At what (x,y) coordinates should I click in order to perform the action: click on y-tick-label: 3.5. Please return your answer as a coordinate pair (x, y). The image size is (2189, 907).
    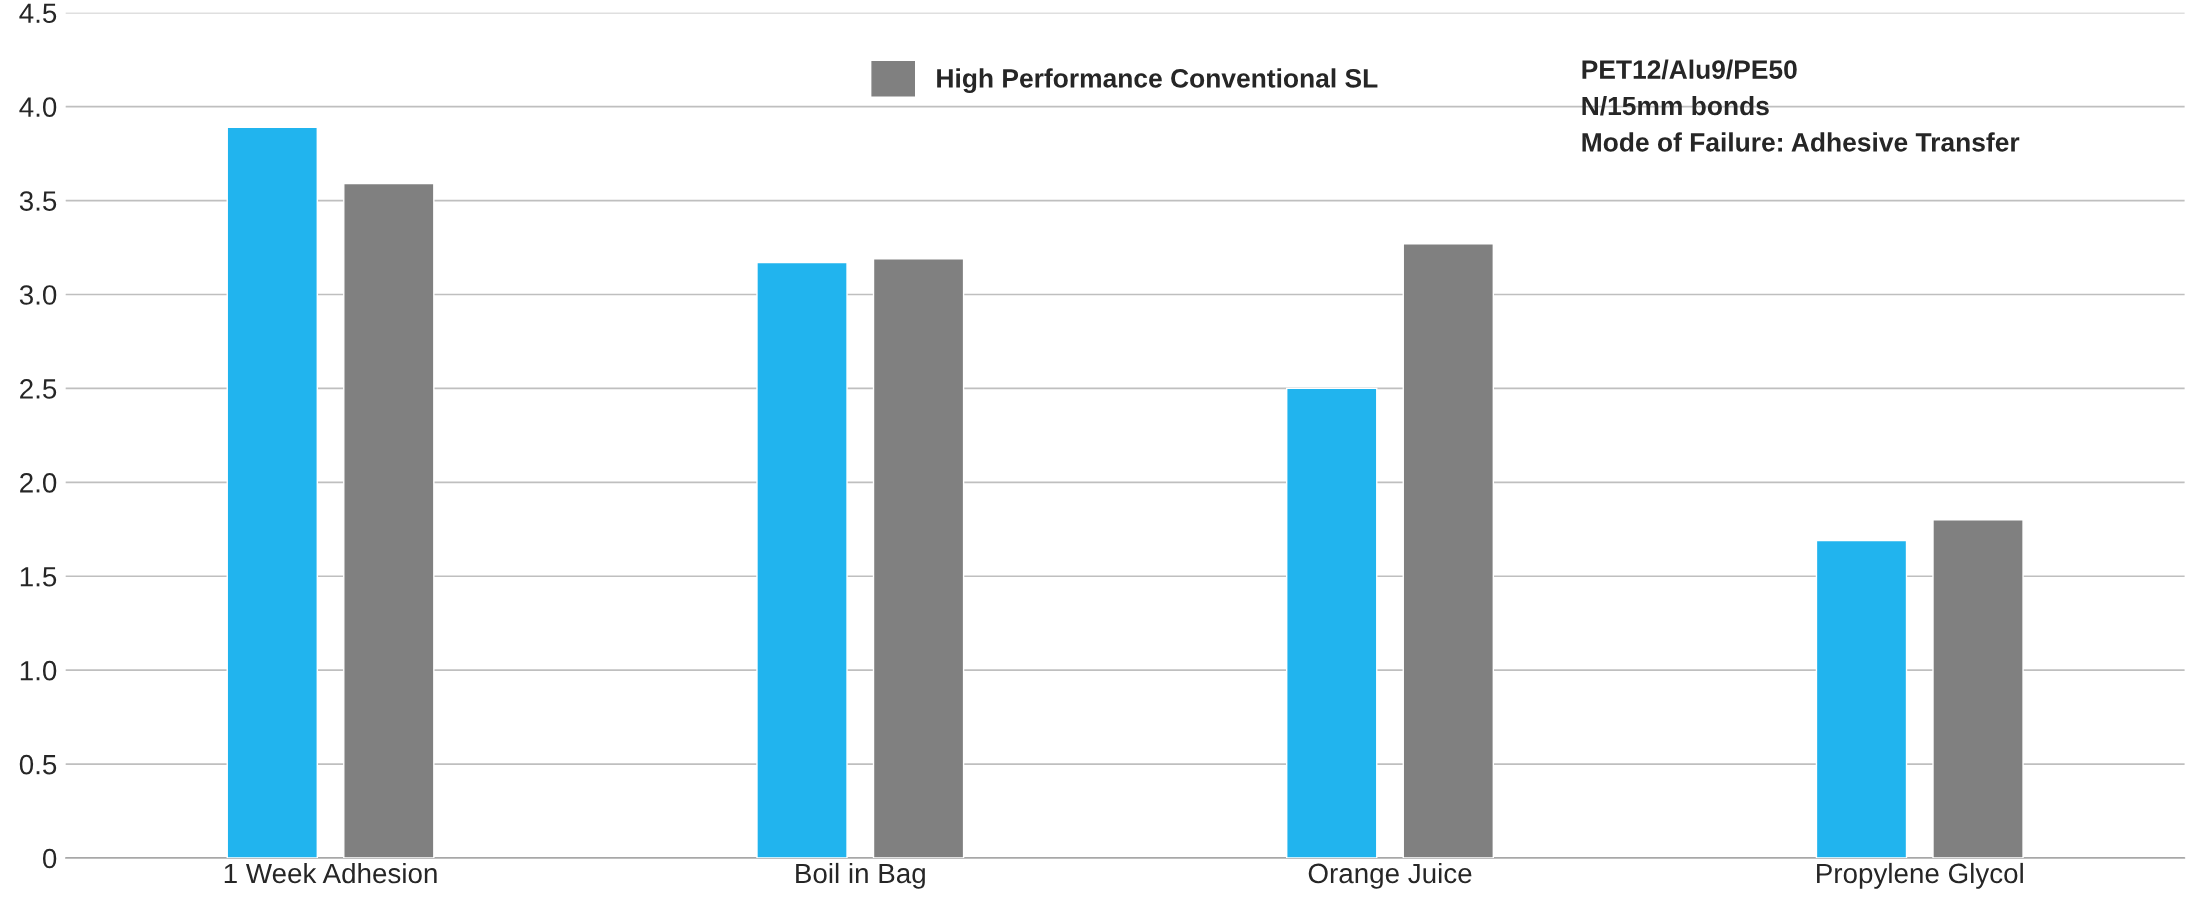
    Looking at the image, I should click on (38, 201).